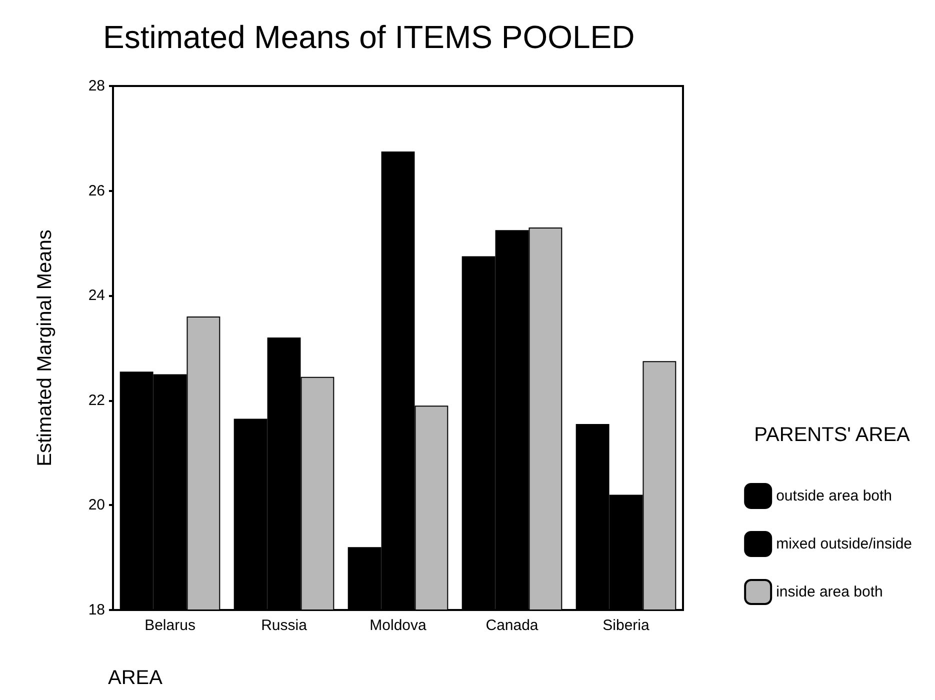  What do you see at coordinates (832, 435) in the screenshot?
I see `legend-title: PARENTS' AREA` at bounding box center [832, 435].